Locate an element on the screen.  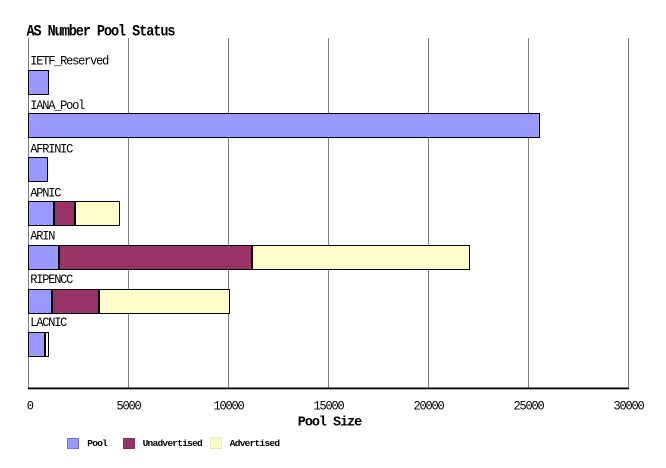
svg-text: 30000 is located at coordinates (629, 406).